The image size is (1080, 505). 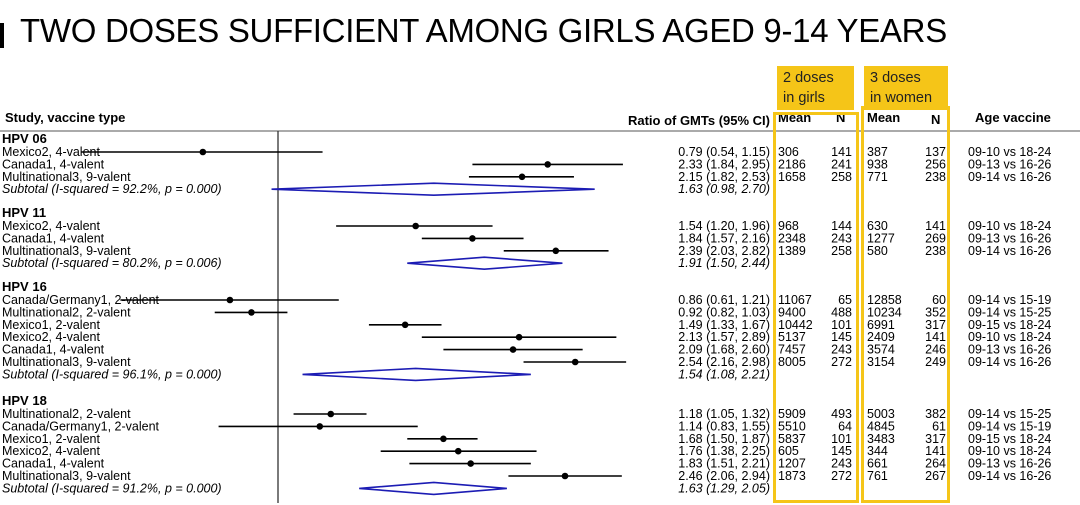 What do you see at coordinates (881, 426) in the screenshot?
I see `mean-women-value: 4845` at bounding box center [881, 426].